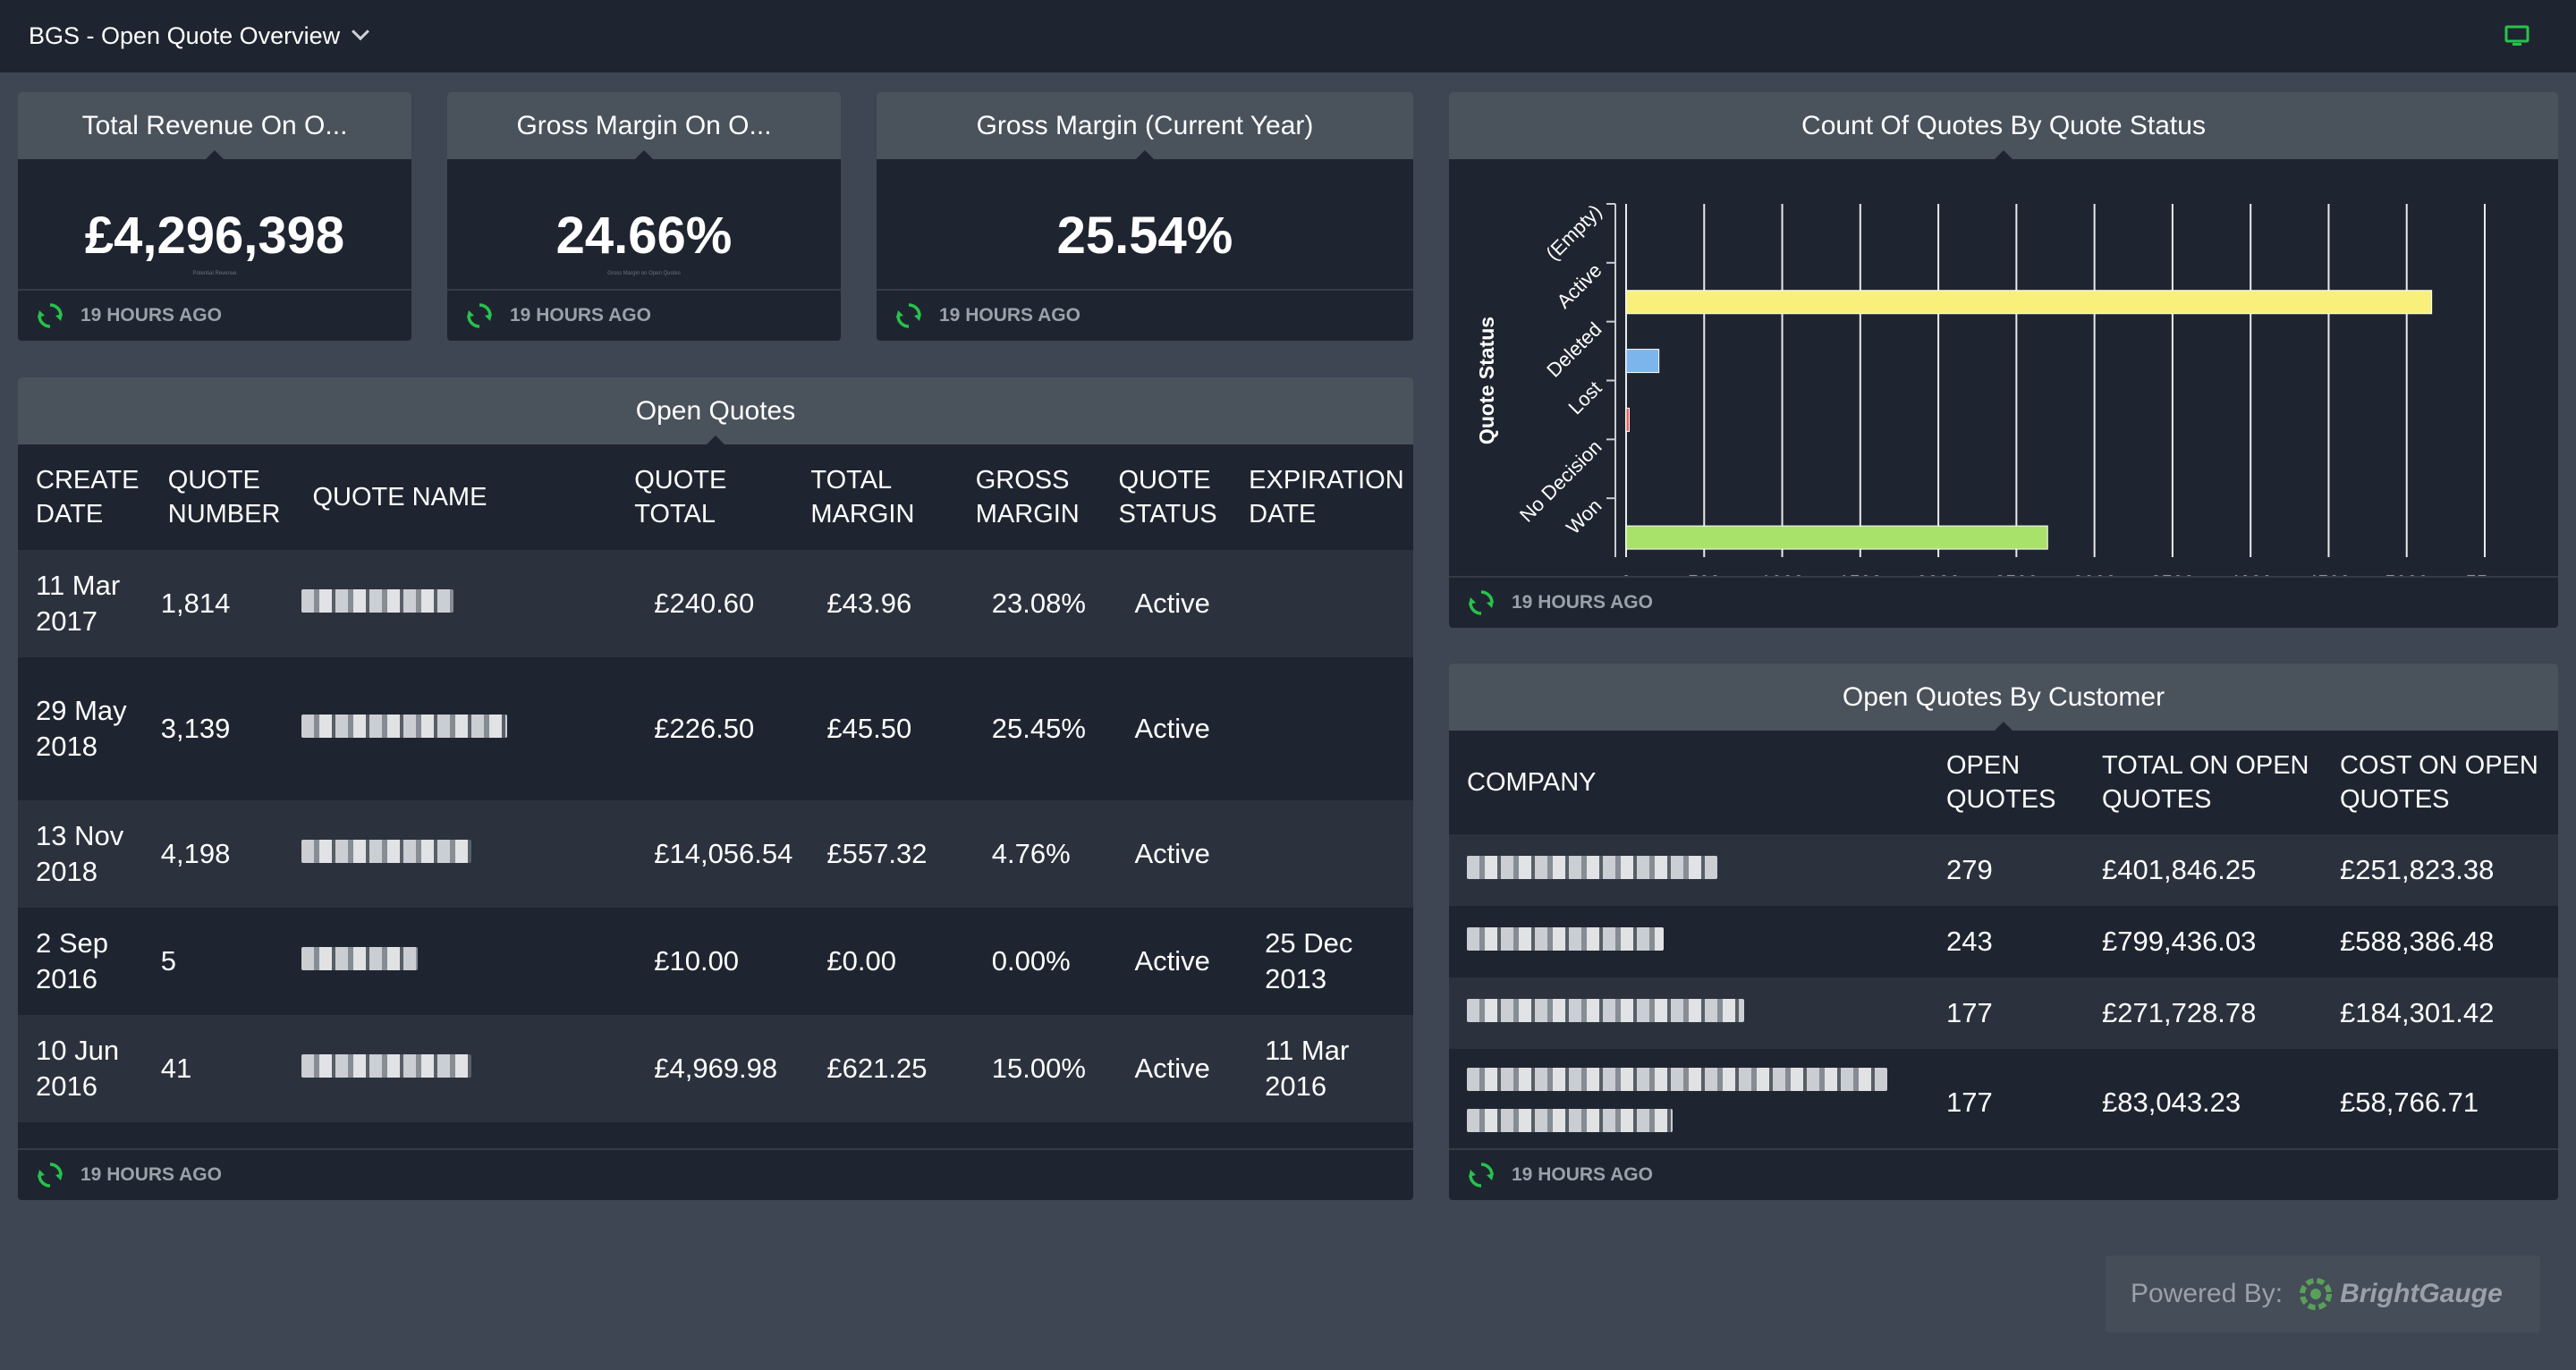  Describe the element at coordinates (1029, 728) in the screenshot. I see `gross-margin: 25.45%` at that location.